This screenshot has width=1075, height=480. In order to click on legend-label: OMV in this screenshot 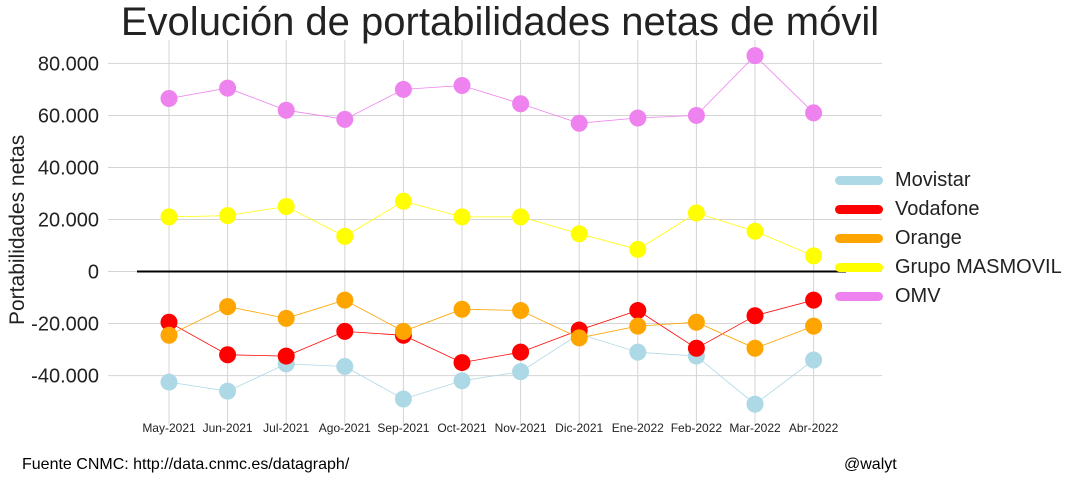, I will do `click(918, 296)`.